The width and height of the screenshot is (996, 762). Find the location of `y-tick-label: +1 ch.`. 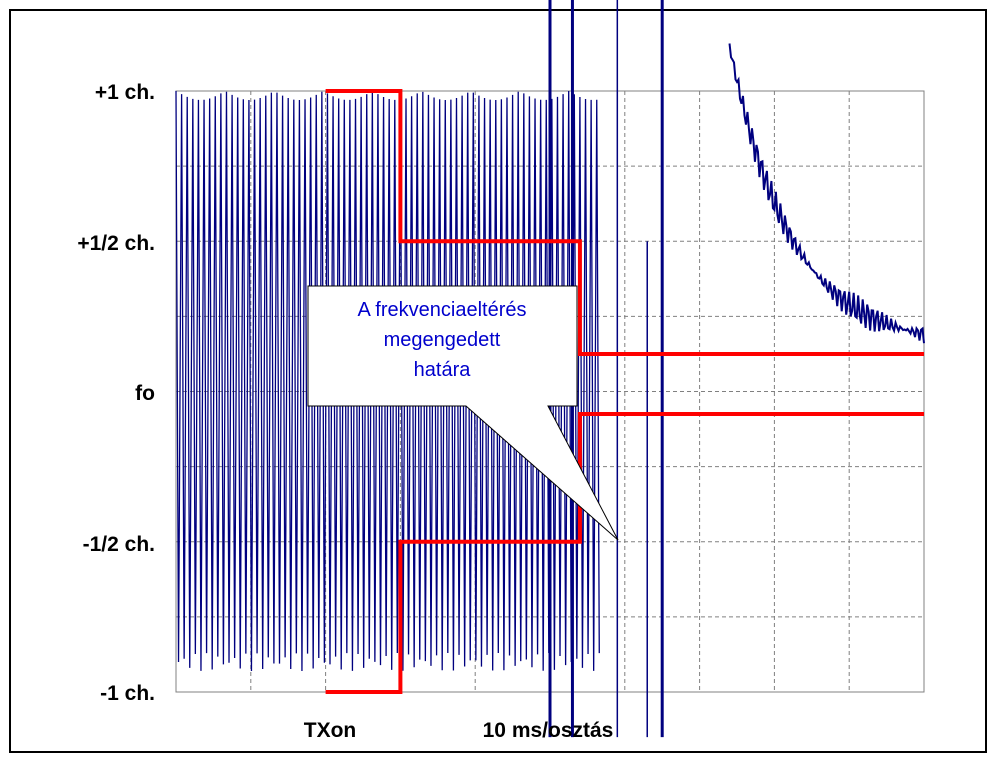

y-tick-label: +1 ch. is located at coordinates (125, 92).